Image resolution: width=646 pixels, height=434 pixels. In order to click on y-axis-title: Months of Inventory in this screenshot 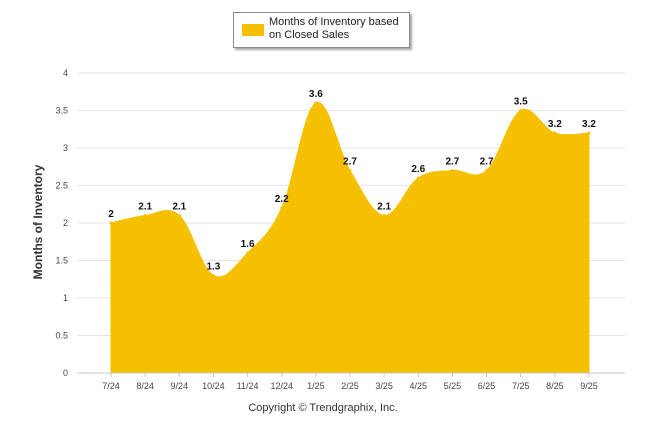, I will do `click(38, 222)`.